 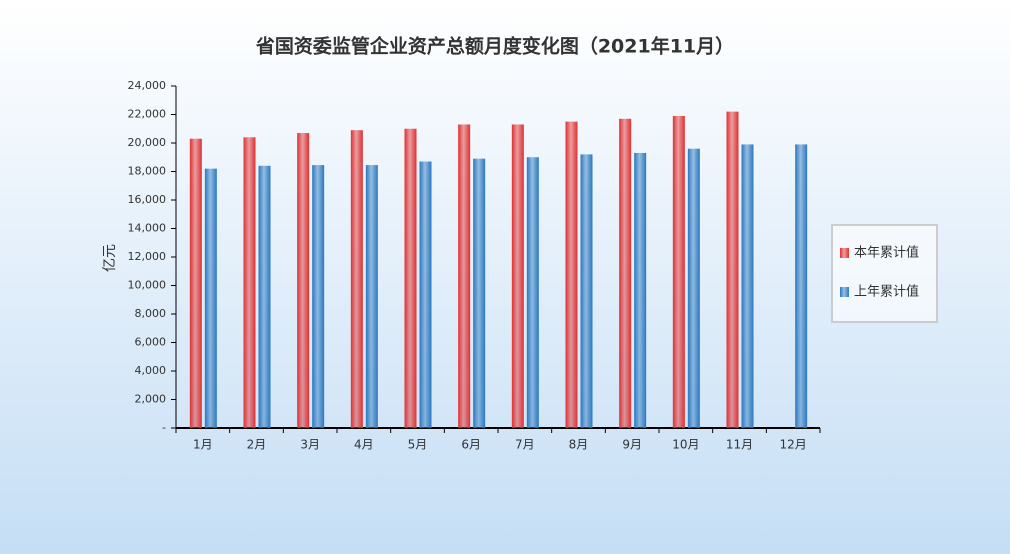 I want to click on x-tick-label: 1月, so click(x=203, y=445).